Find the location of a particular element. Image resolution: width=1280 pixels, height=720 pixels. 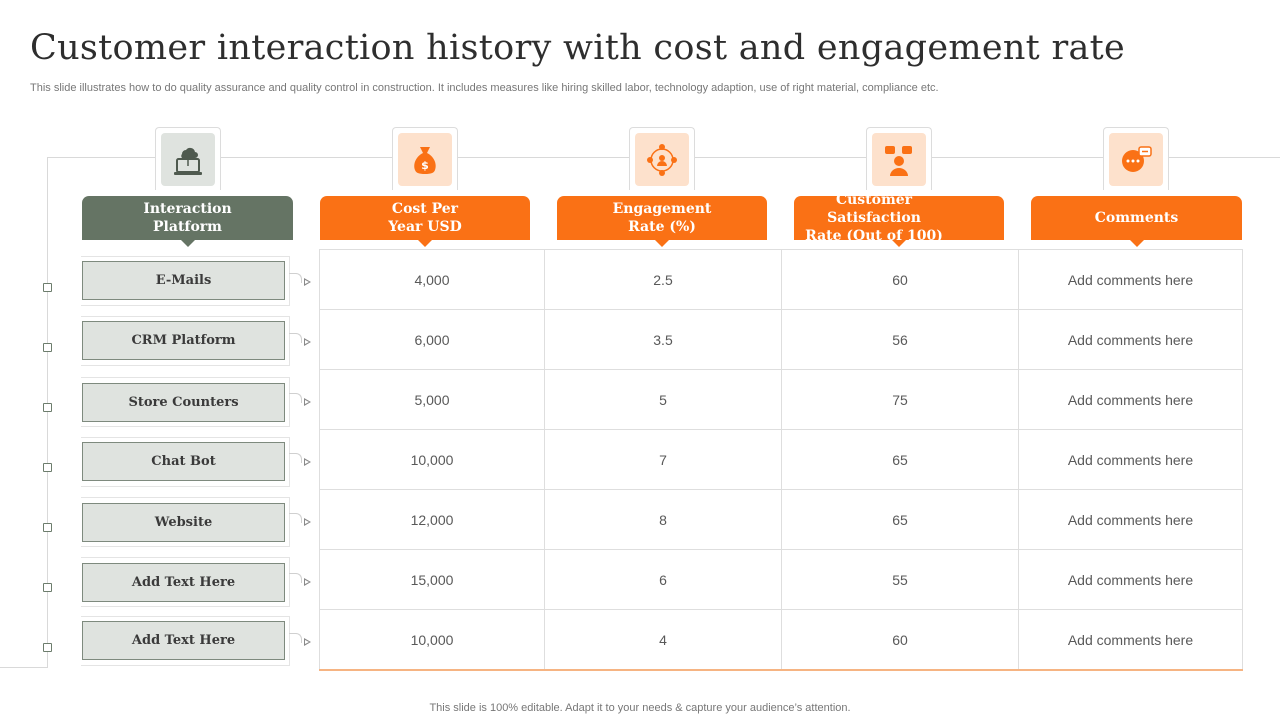

header-cost-line-2: Year USD is located at coordinates (425, 227).